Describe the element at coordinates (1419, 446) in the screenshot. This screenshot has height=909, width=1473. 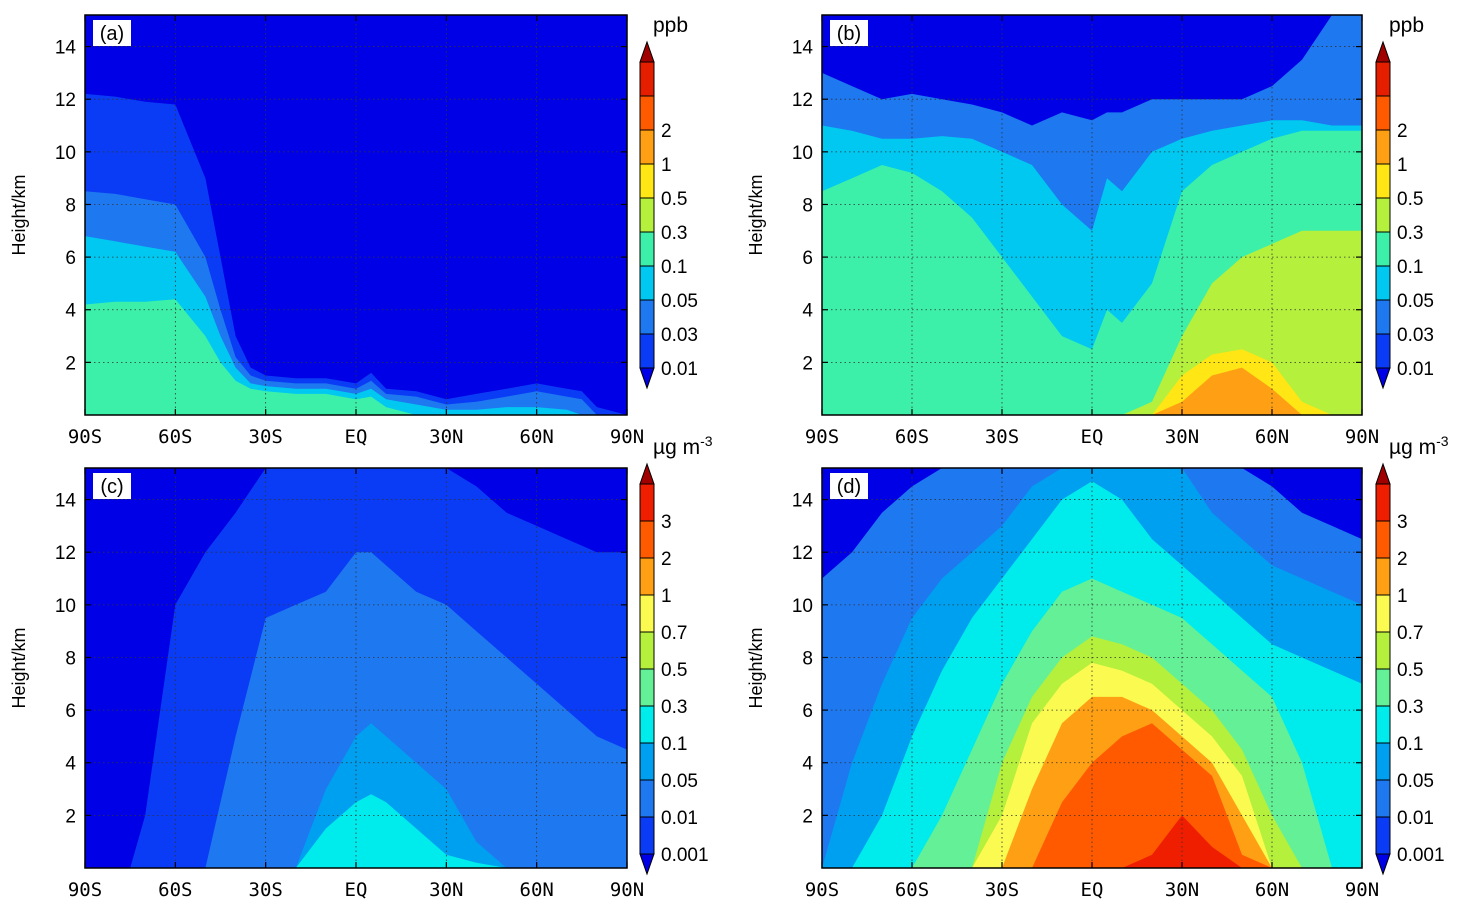
I see `colorbar-unit: µg m-3` at that location.